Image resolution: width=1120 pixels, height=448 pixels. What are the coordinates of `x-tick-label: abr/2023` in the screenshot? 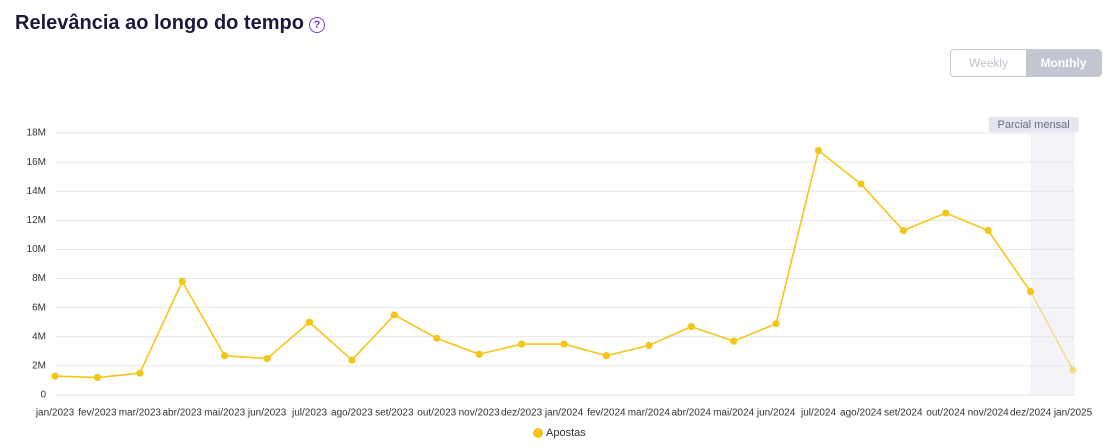 It's located at (183, 413).